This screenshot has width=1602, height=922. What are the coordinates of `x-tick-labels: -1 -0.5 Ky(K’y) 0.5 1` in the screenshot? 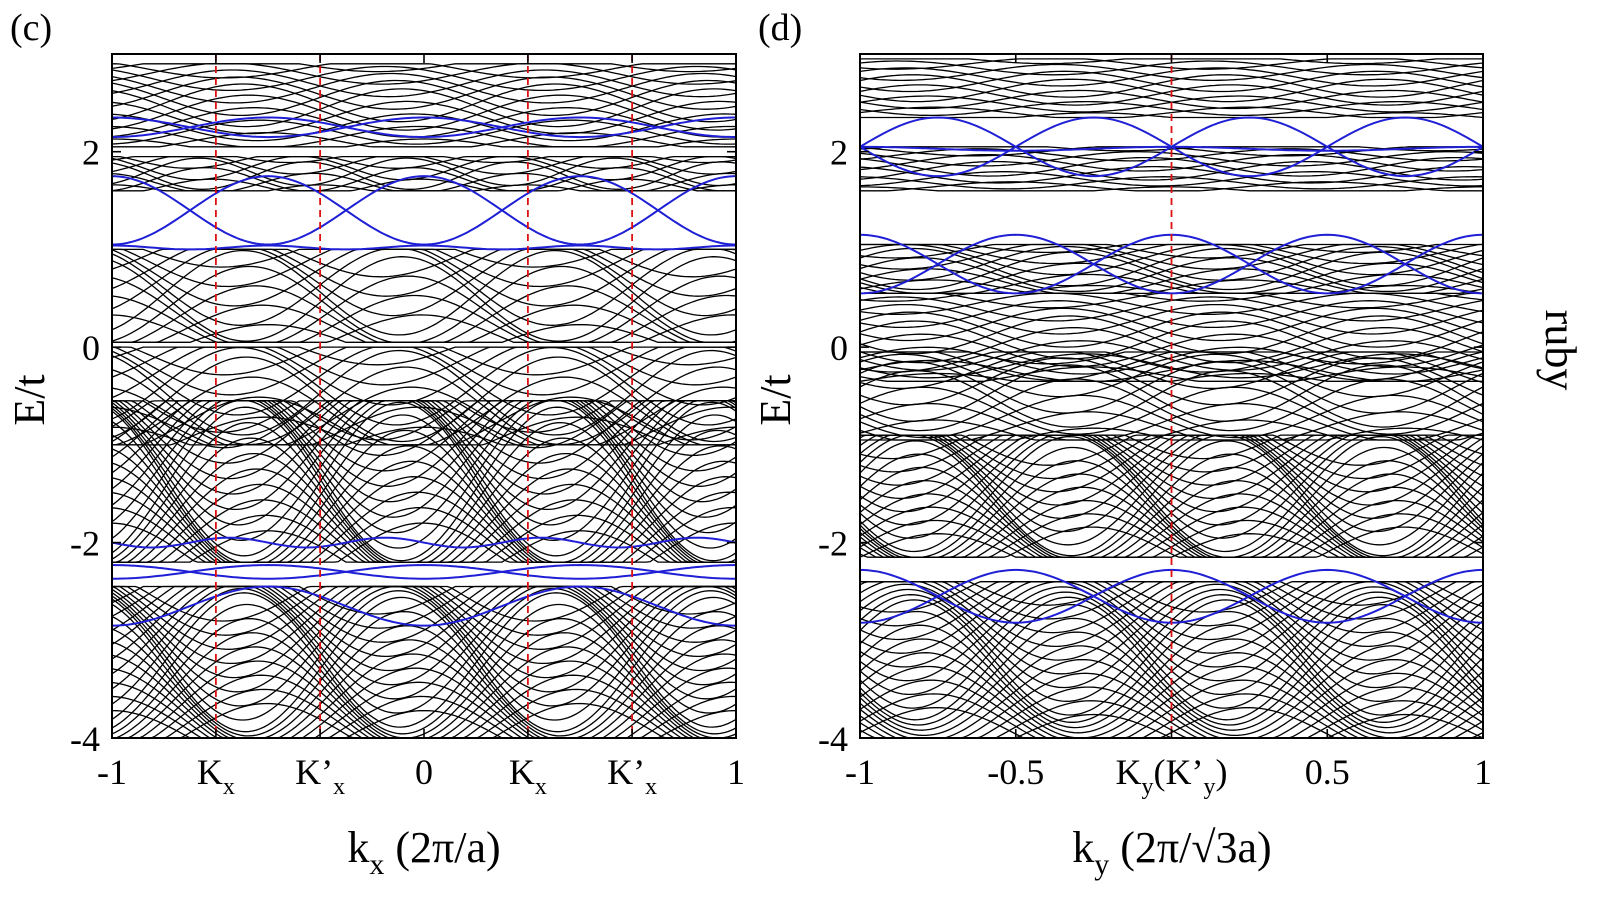 It's located at (1168, 776).